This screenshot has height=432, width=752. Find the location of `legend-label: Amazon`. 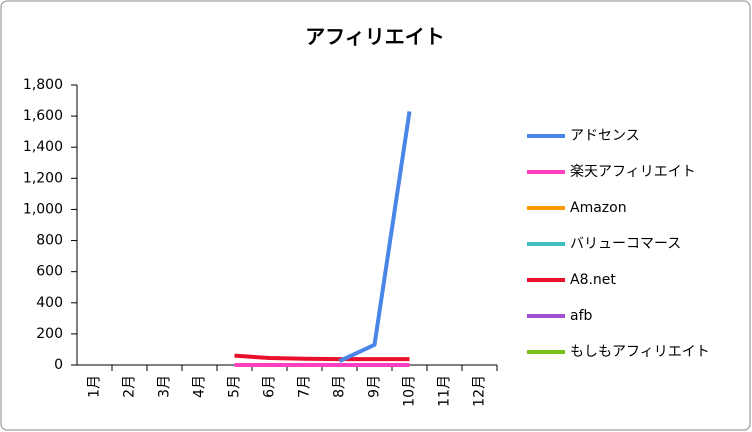

legend-label: Amazon is located at coordinates (598, 208).